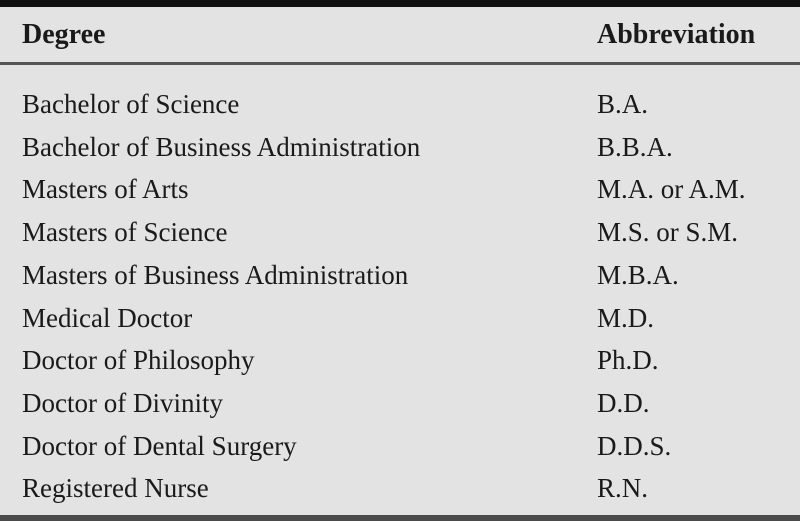 The height and width of the screenshot is (521, 800). What do you see at coordinates (623, 402) in the screenshot?
I see `abbreviation-cell: D.D.` at bounding box center [623, 402].